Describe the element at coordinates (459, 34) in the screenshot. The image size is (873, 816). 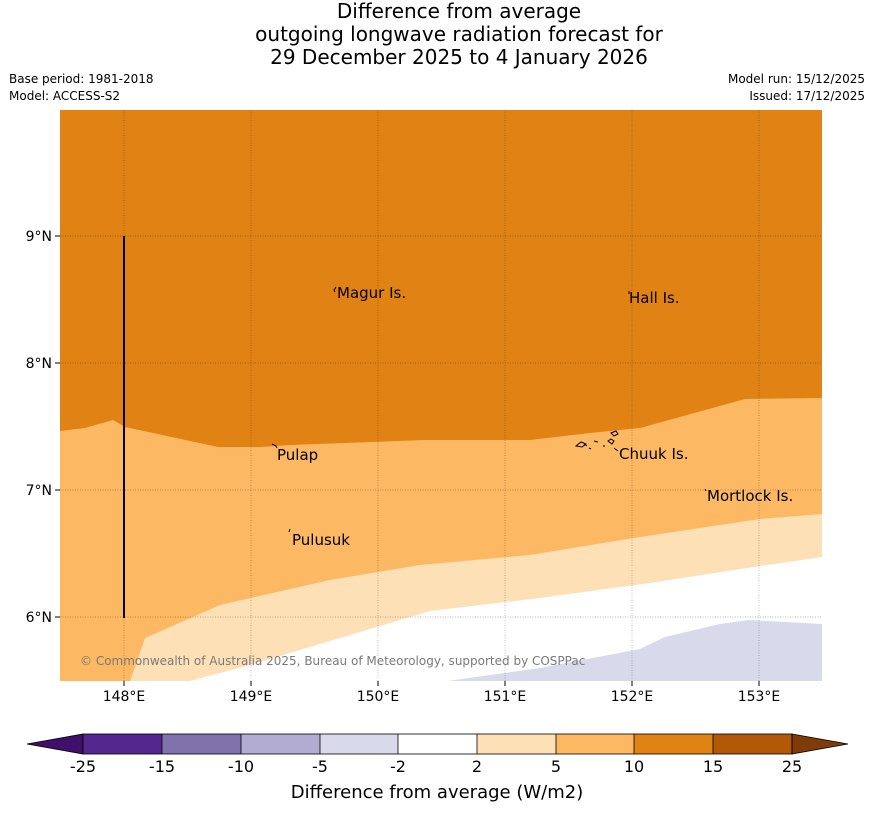
I see `title-line-2: outgoing longwave radiation forecast for` at that location.